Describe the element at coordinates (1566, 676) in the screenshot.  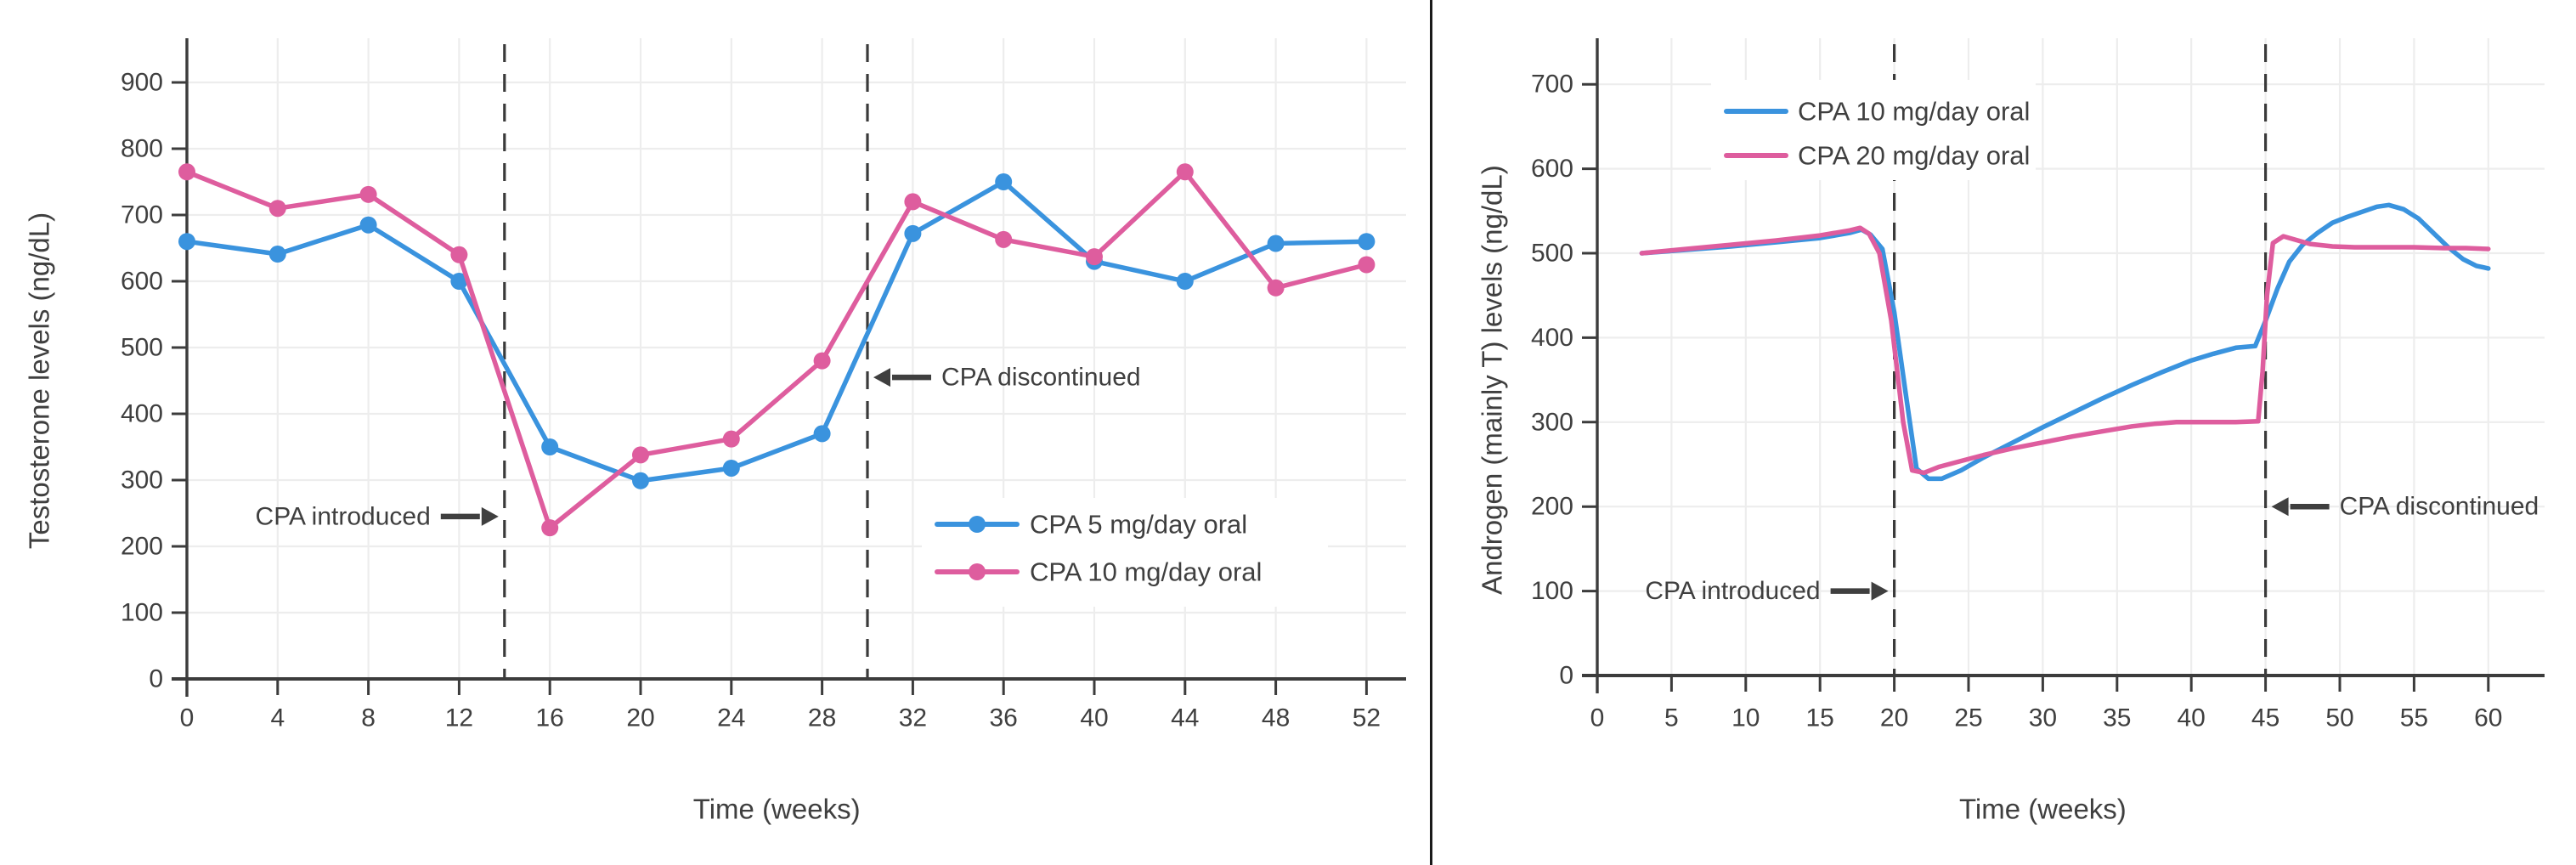
I see `right-y-tick-label-0: 0` at that location.